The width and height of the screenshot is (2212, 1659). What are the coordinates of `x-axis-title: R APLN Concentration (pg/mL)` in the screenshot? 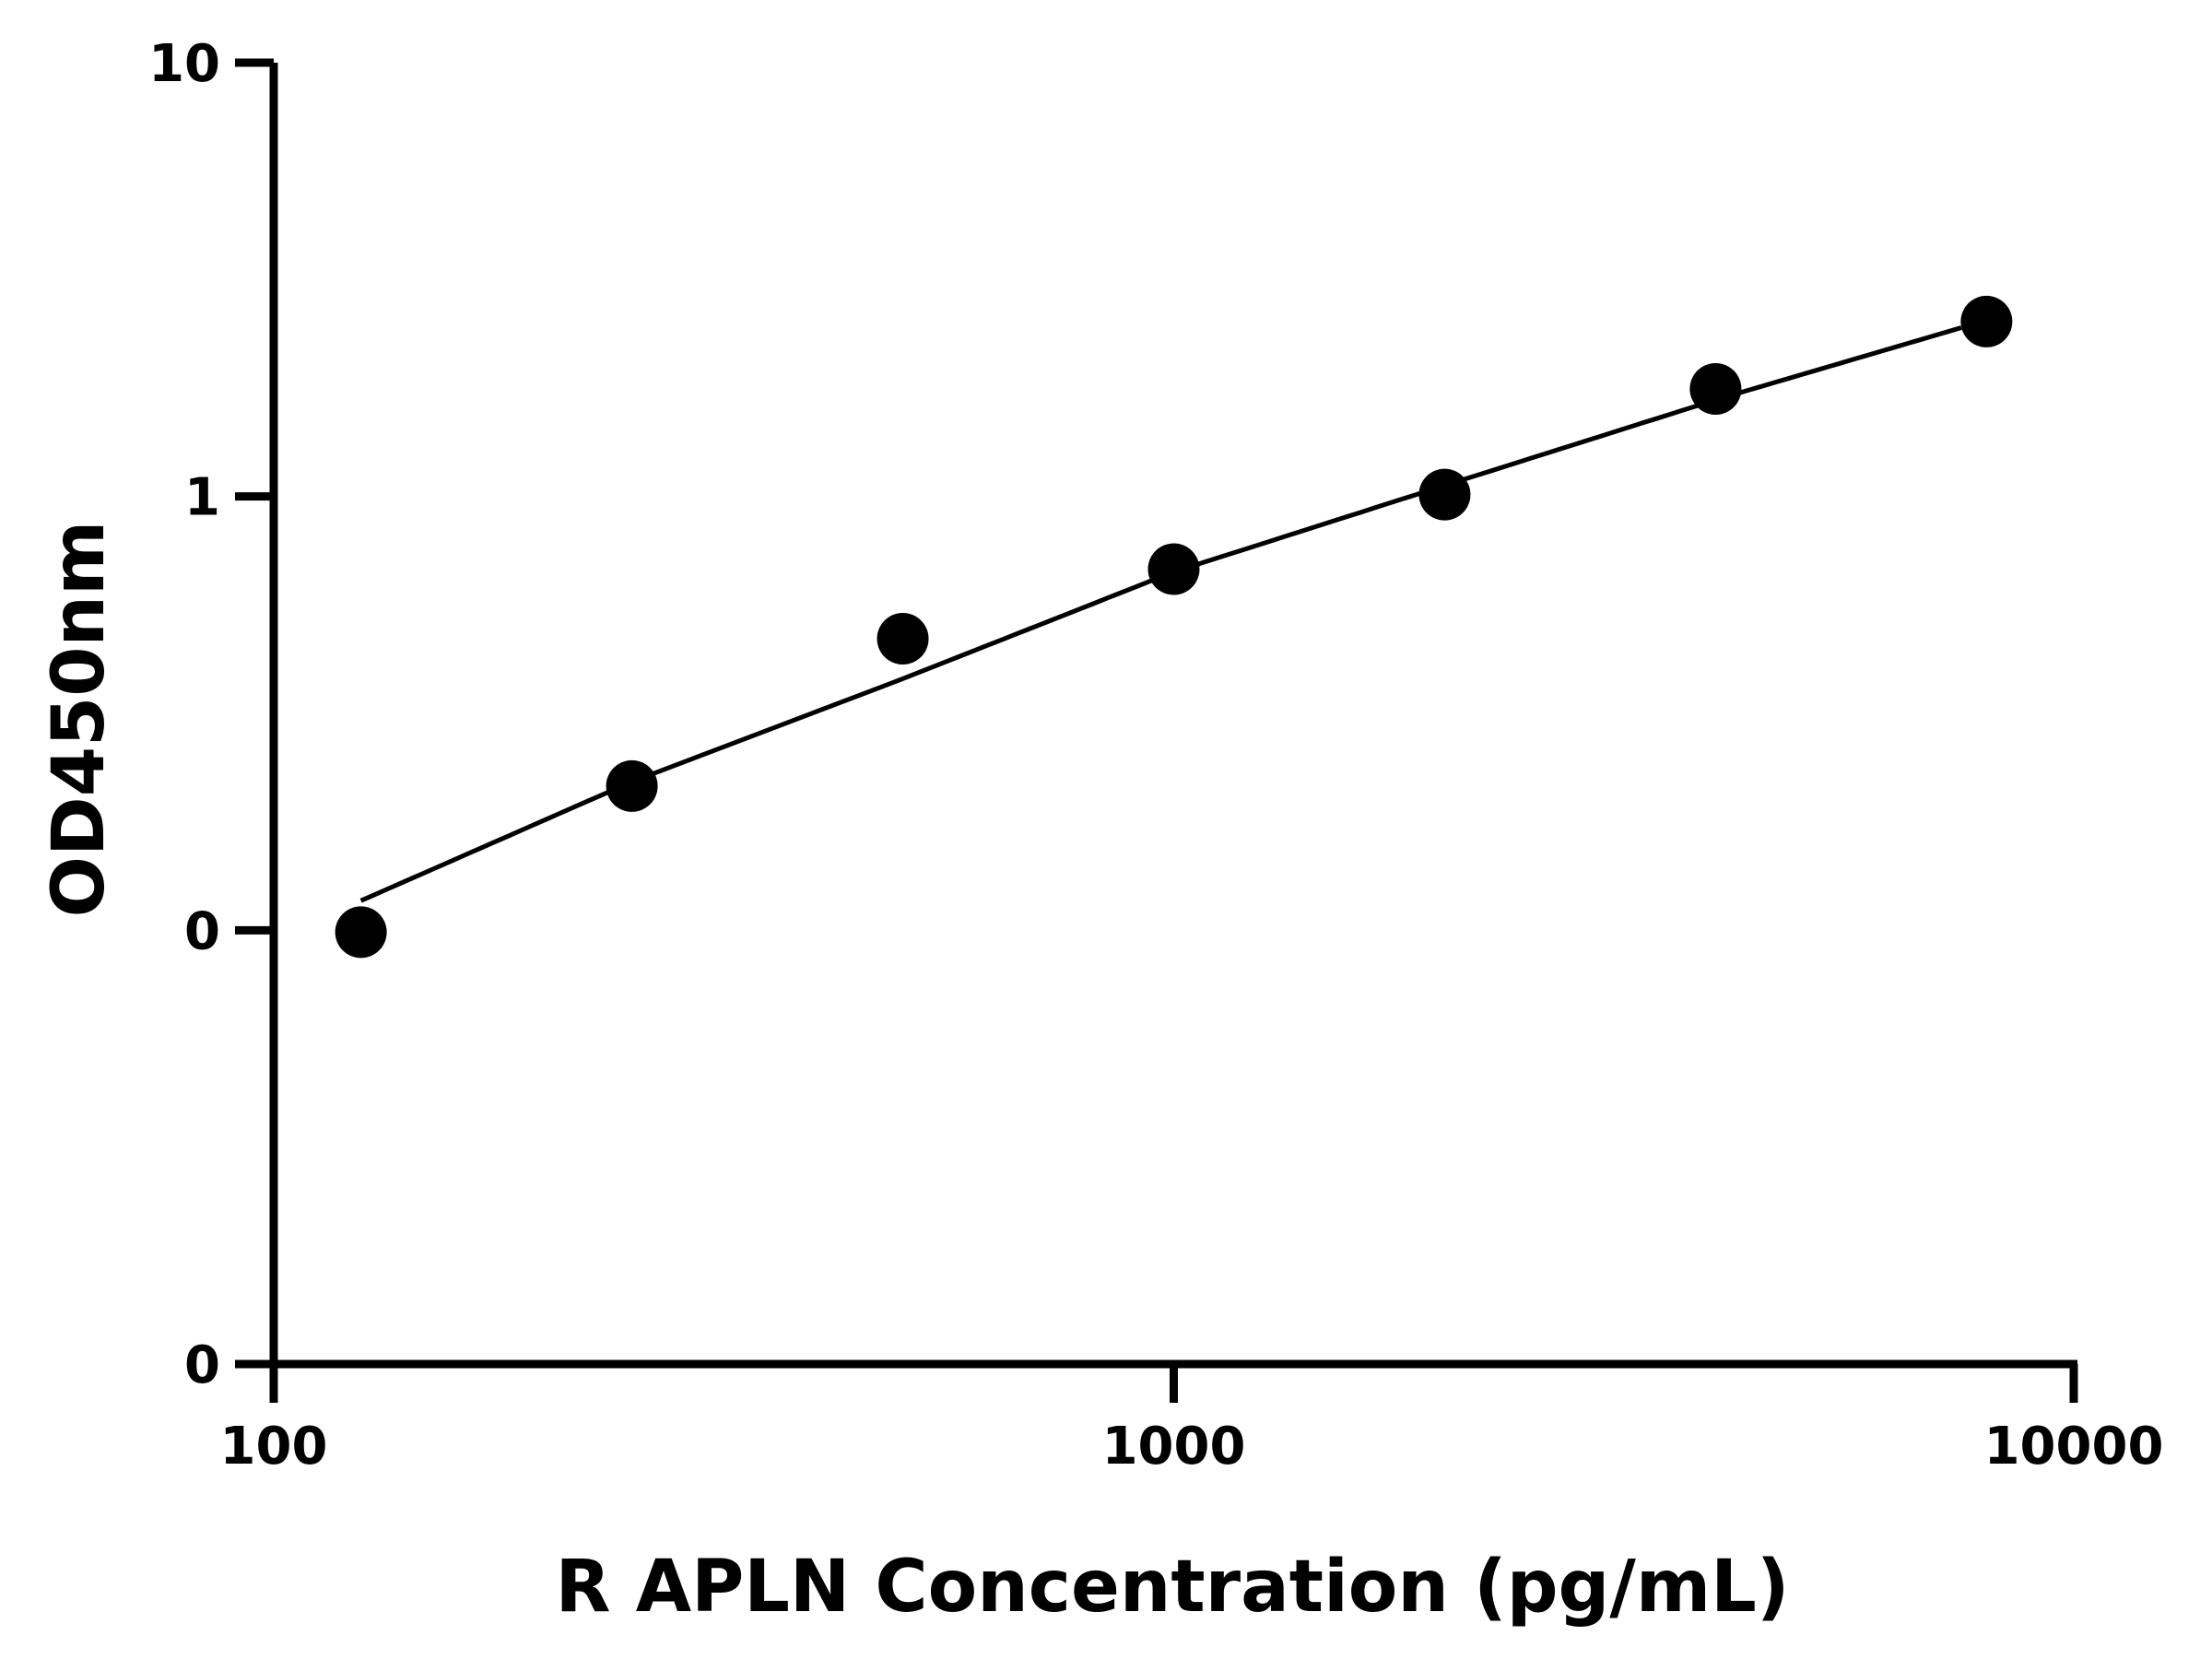 It's located at (1172, 1587).